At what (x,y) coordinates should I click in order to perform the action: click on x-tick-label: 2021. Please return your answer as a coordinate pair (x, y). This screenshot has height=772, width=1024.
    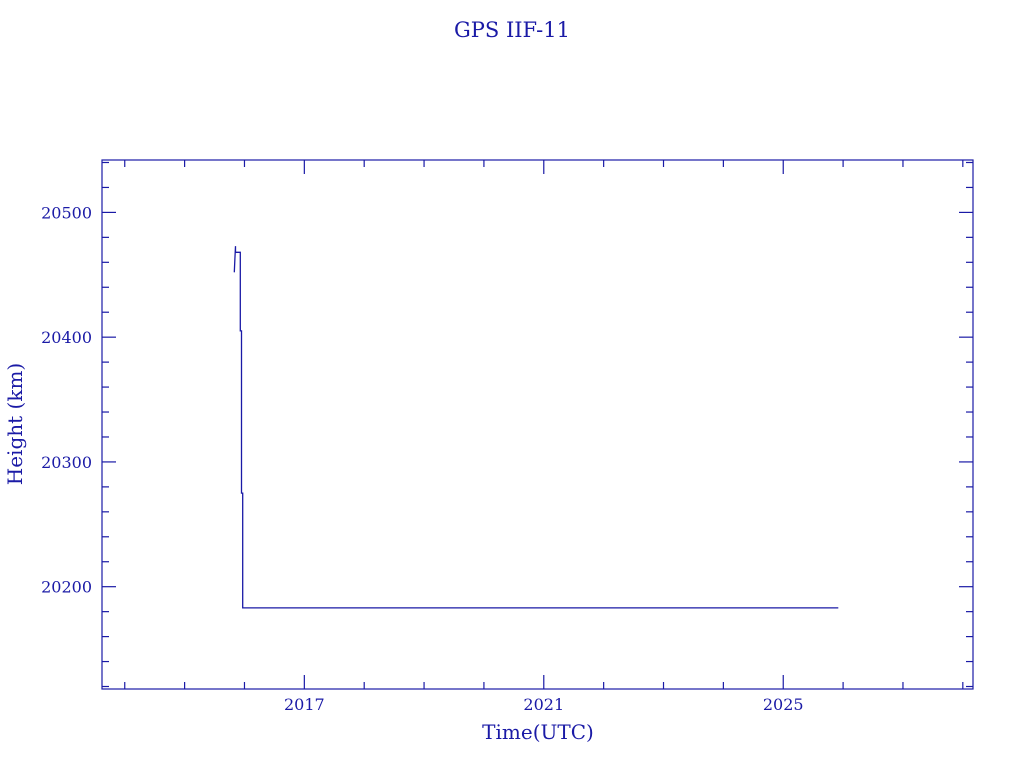
    Looking at the image, I should click on (543, 704).